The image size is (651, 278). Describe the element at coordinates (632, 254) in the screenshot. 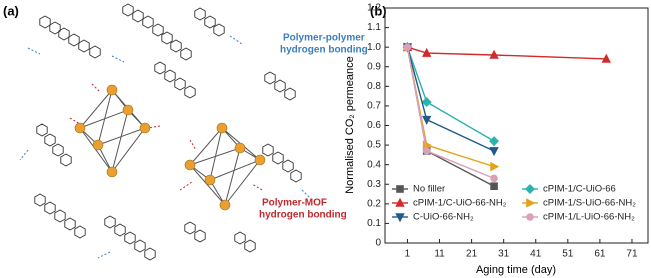

I see `x-tick-label: 71` at that location.